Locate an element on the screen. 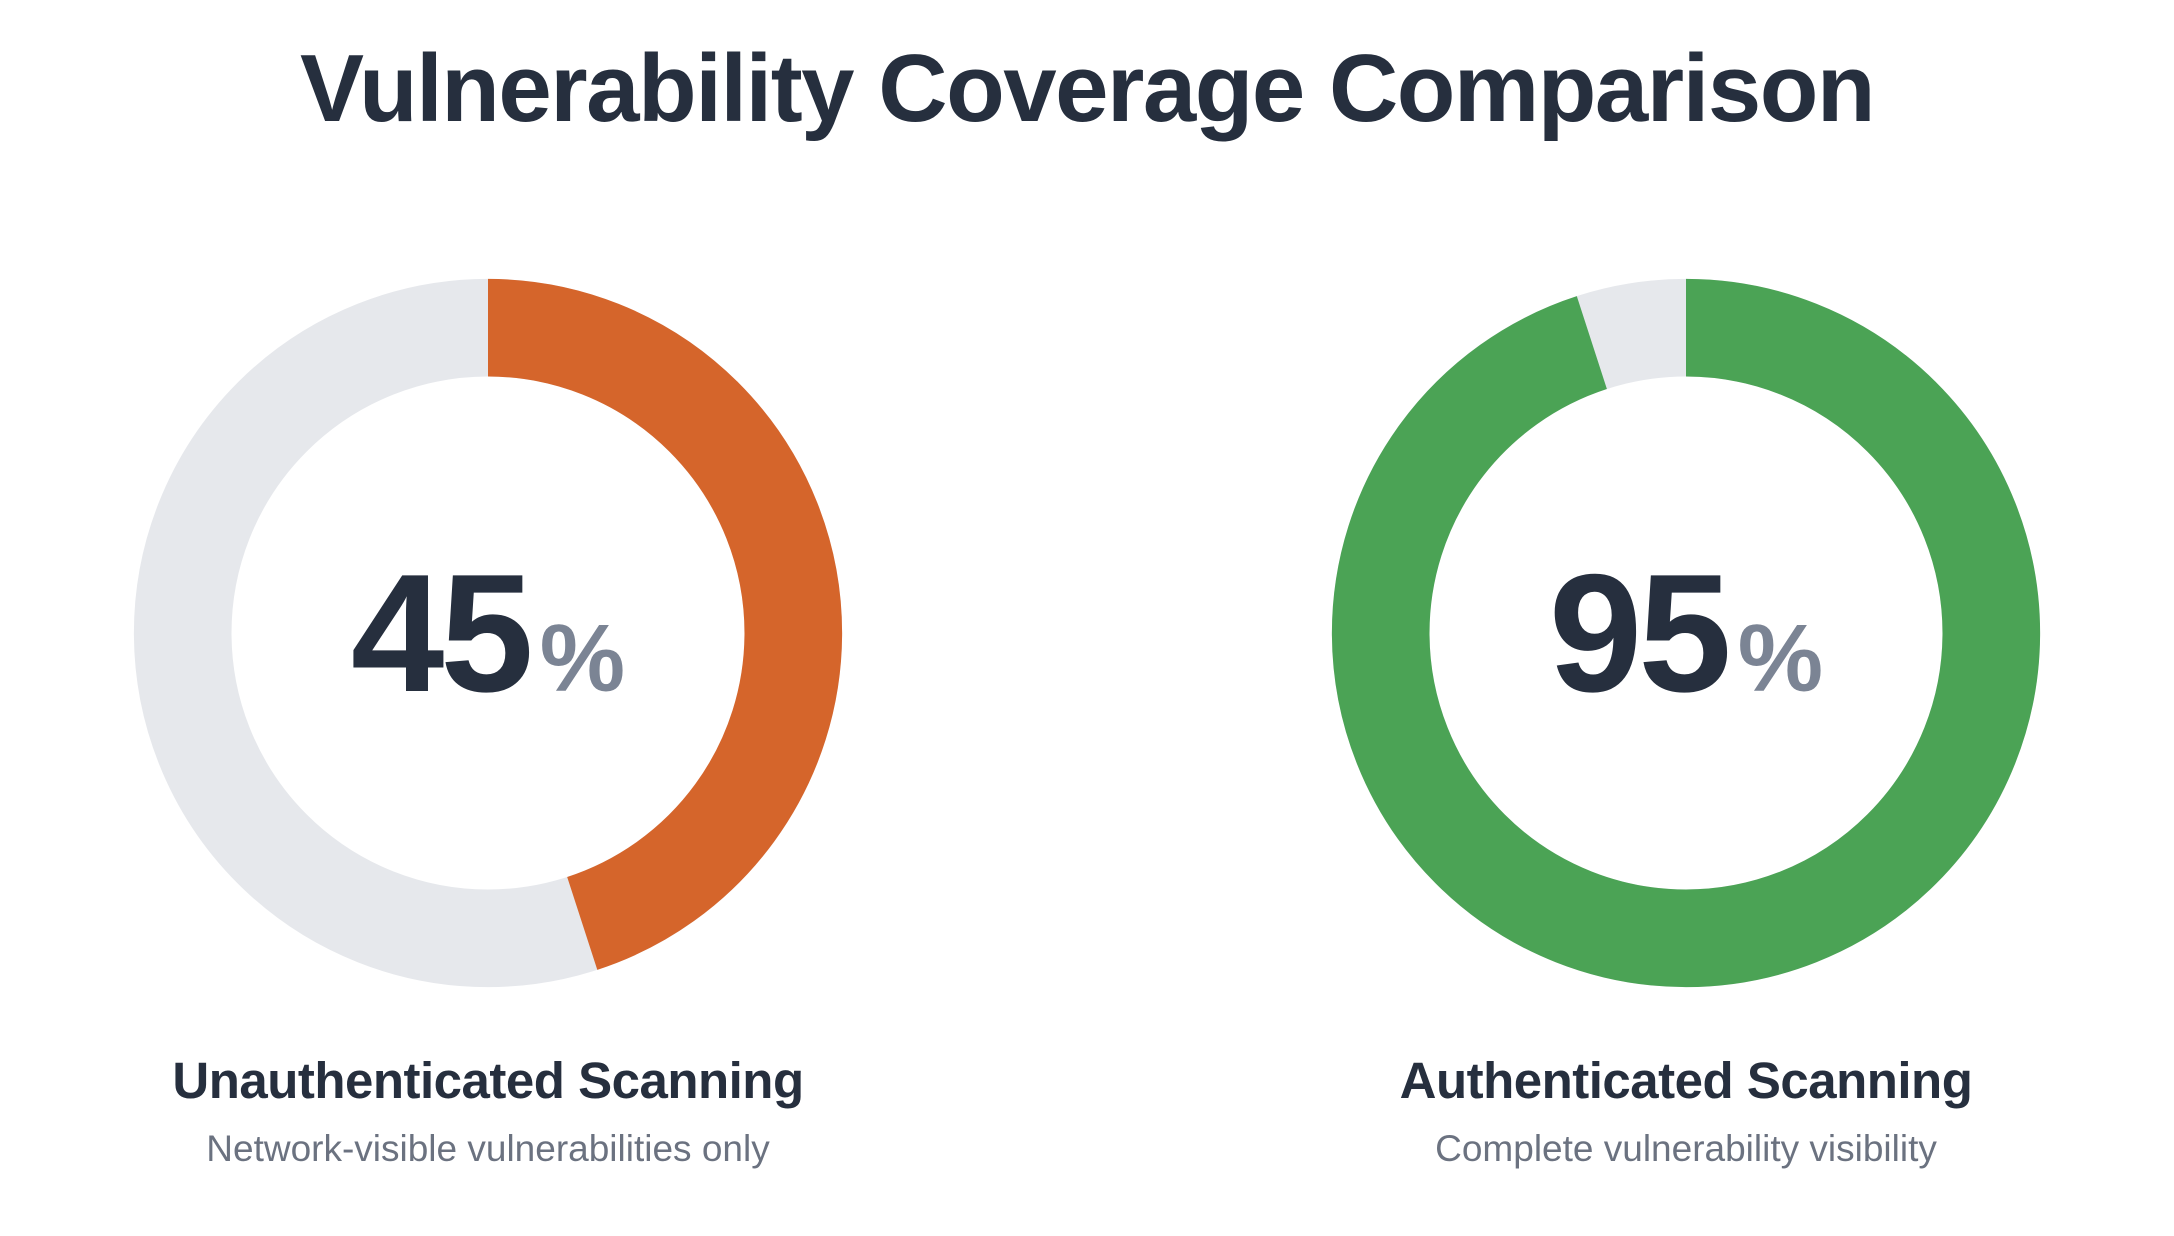 The image size is (2174, 1236). percentage-value: 45 is located at coordinates (442, 632).